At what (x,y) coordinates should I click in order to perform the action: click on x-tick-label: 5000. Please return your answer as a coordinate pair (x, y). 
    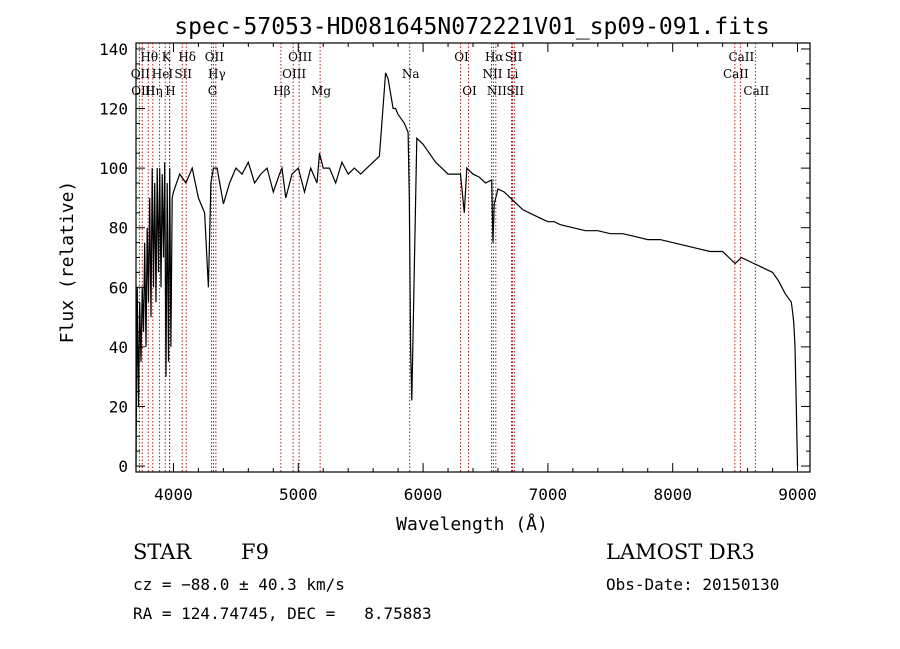
    Looking at the image, I should click on (298, 494).